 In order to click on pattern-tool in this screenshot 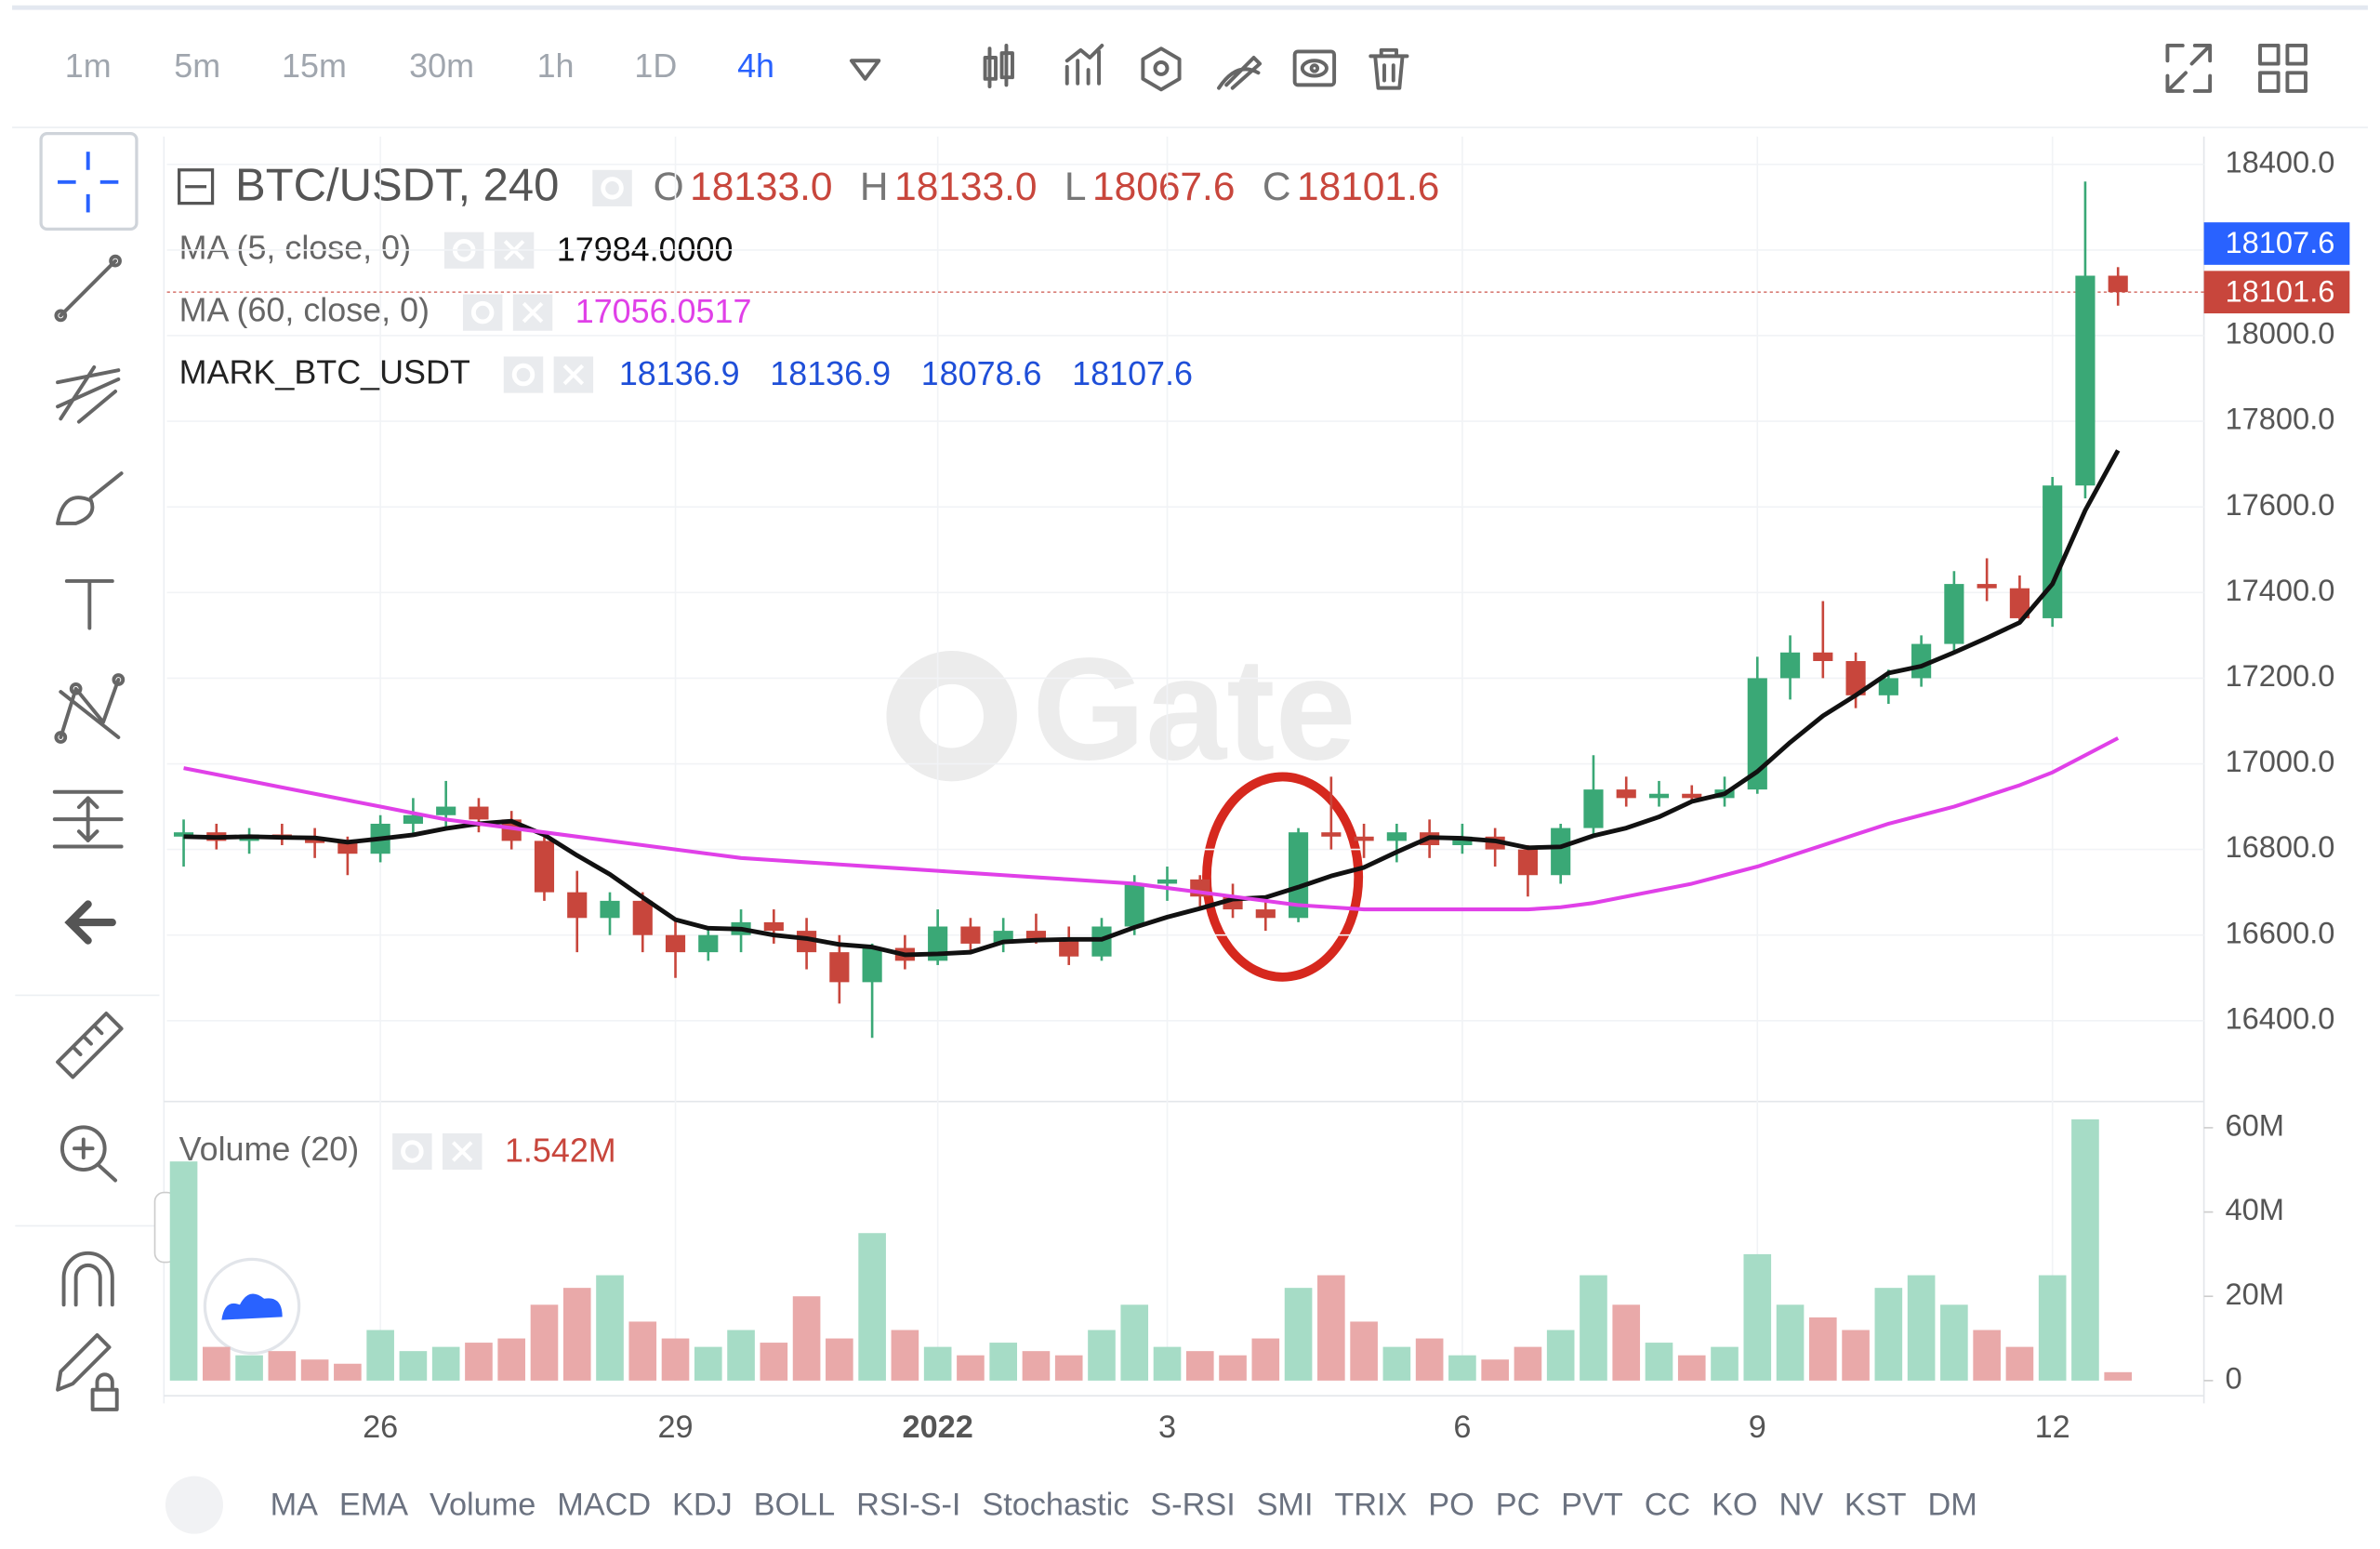, I will do `click(90, 708)`.